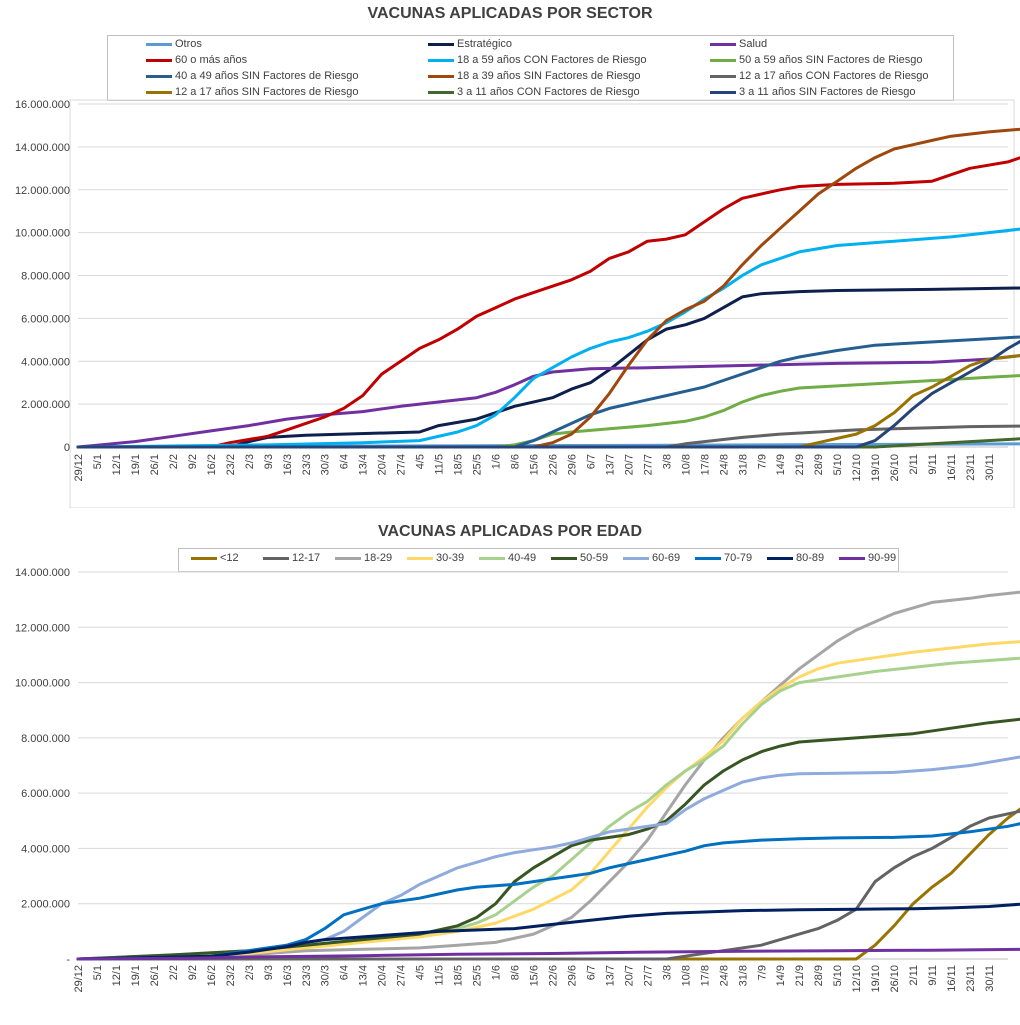 This screenshot has height=1025, width=1020. Describe the element at coordinates (326, 975) in the screenshot. I see `x-tick-label: 30/3` at that location.